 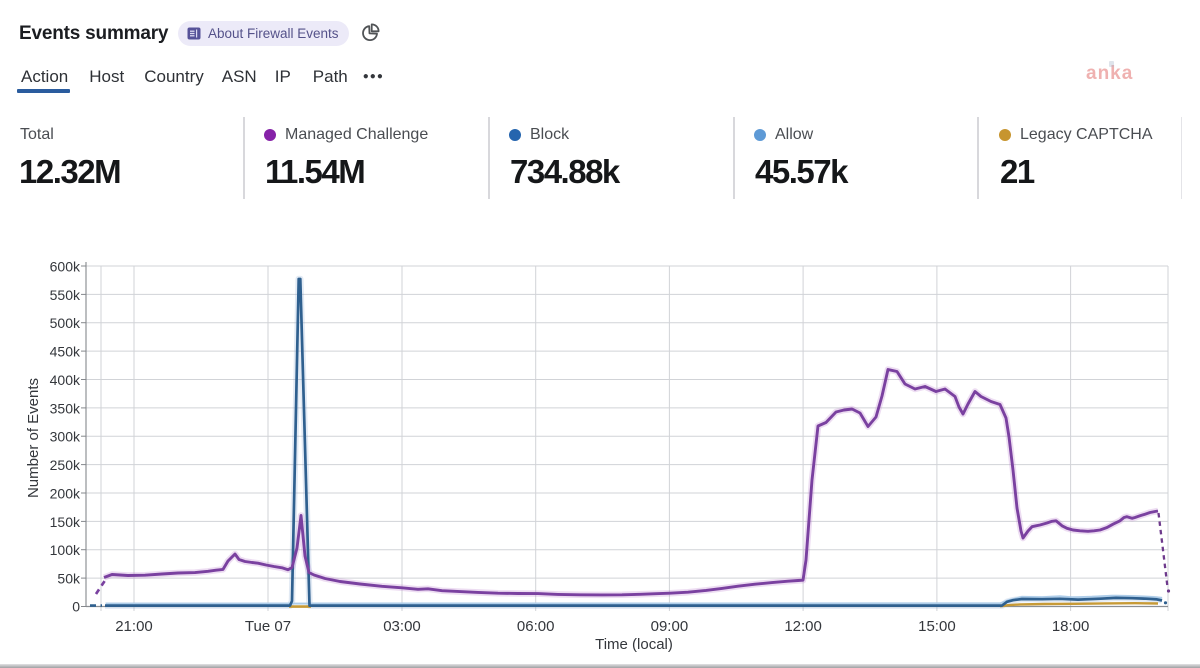 I want to click on svg-text: Time (local), so click(x=634, y=644).